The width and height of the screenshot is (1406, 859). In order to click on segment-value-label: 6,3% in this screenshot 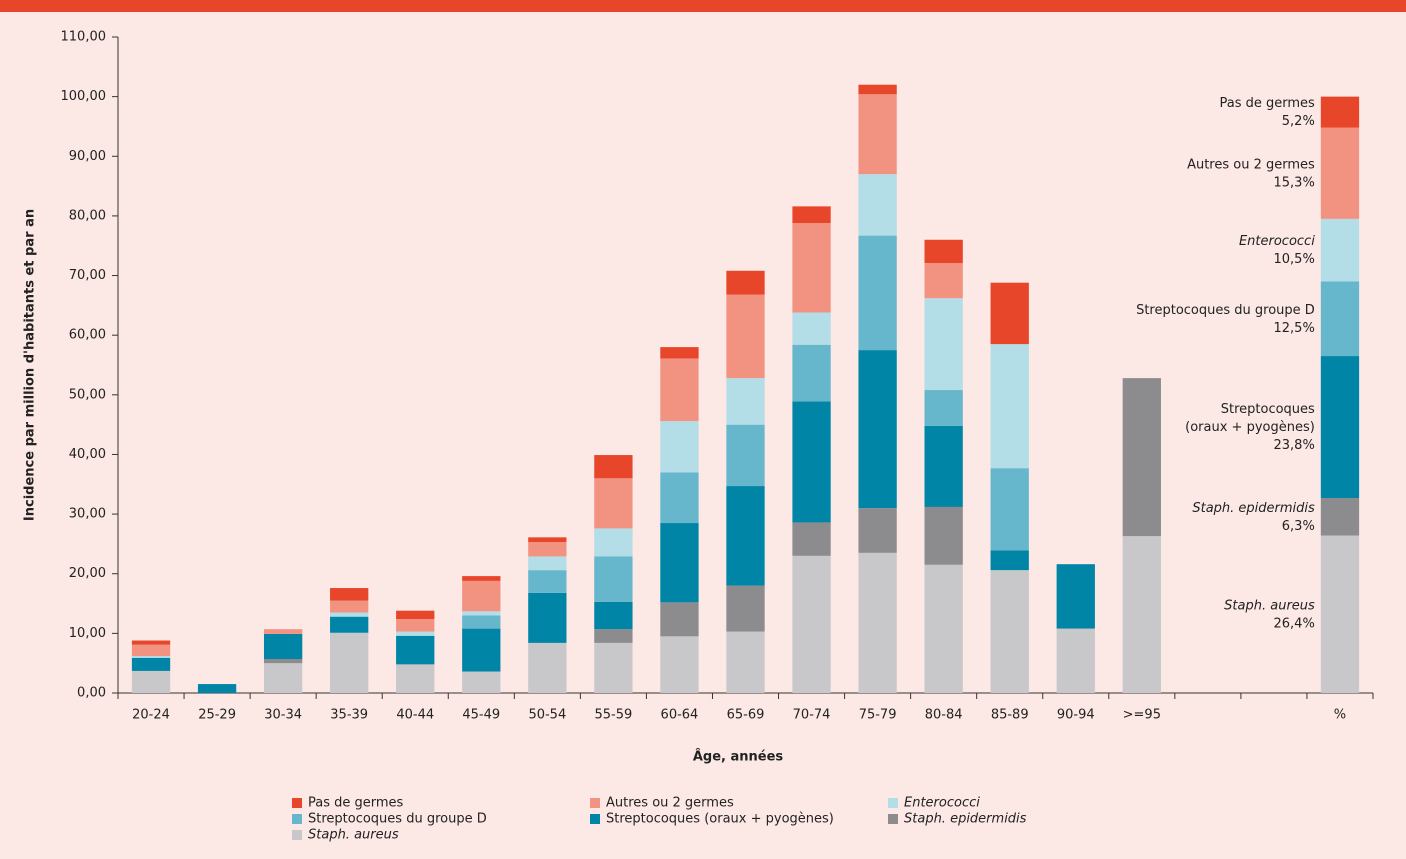, I will do `click(1298, 525)`.